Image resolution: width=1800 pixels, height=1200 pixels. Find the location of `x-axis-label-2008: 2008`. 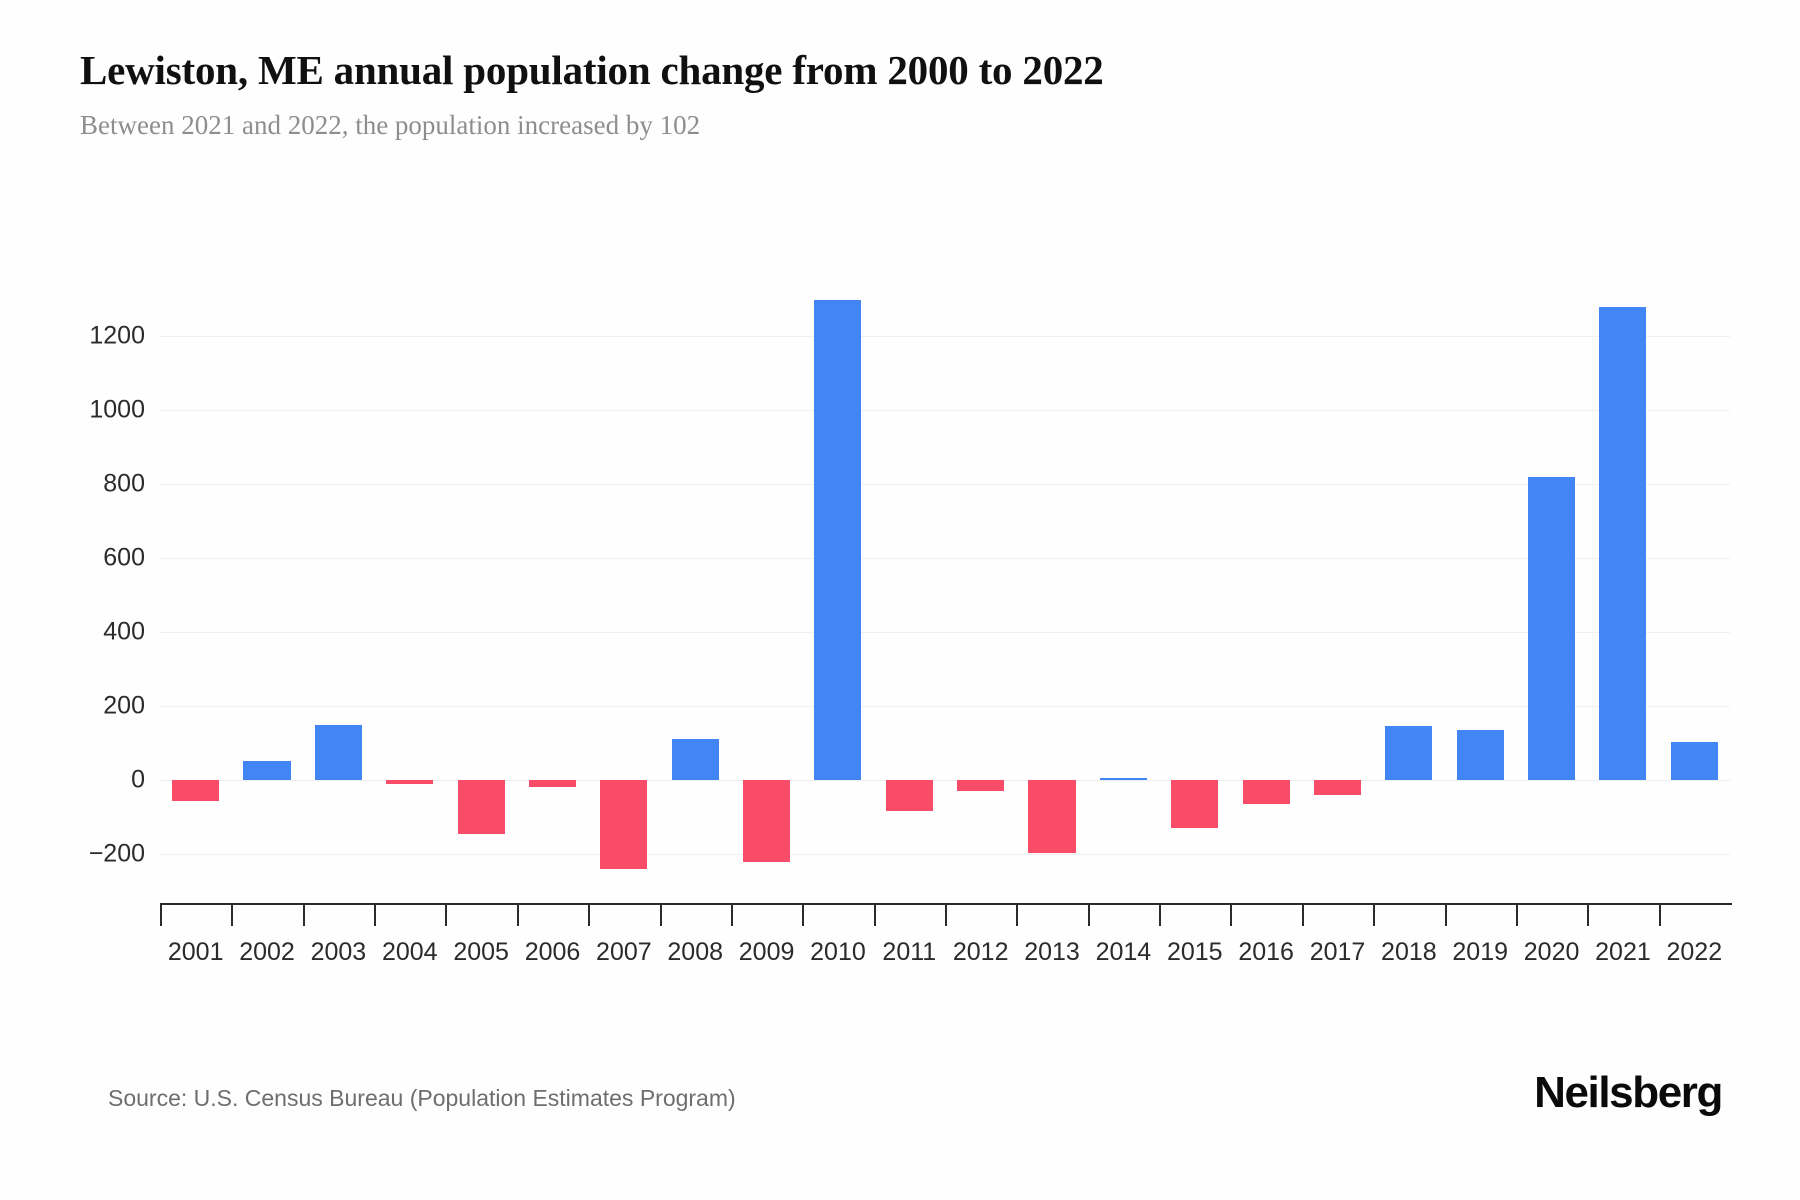

x-axis-label-2008: 2008 is located at coordinates (695, 952).